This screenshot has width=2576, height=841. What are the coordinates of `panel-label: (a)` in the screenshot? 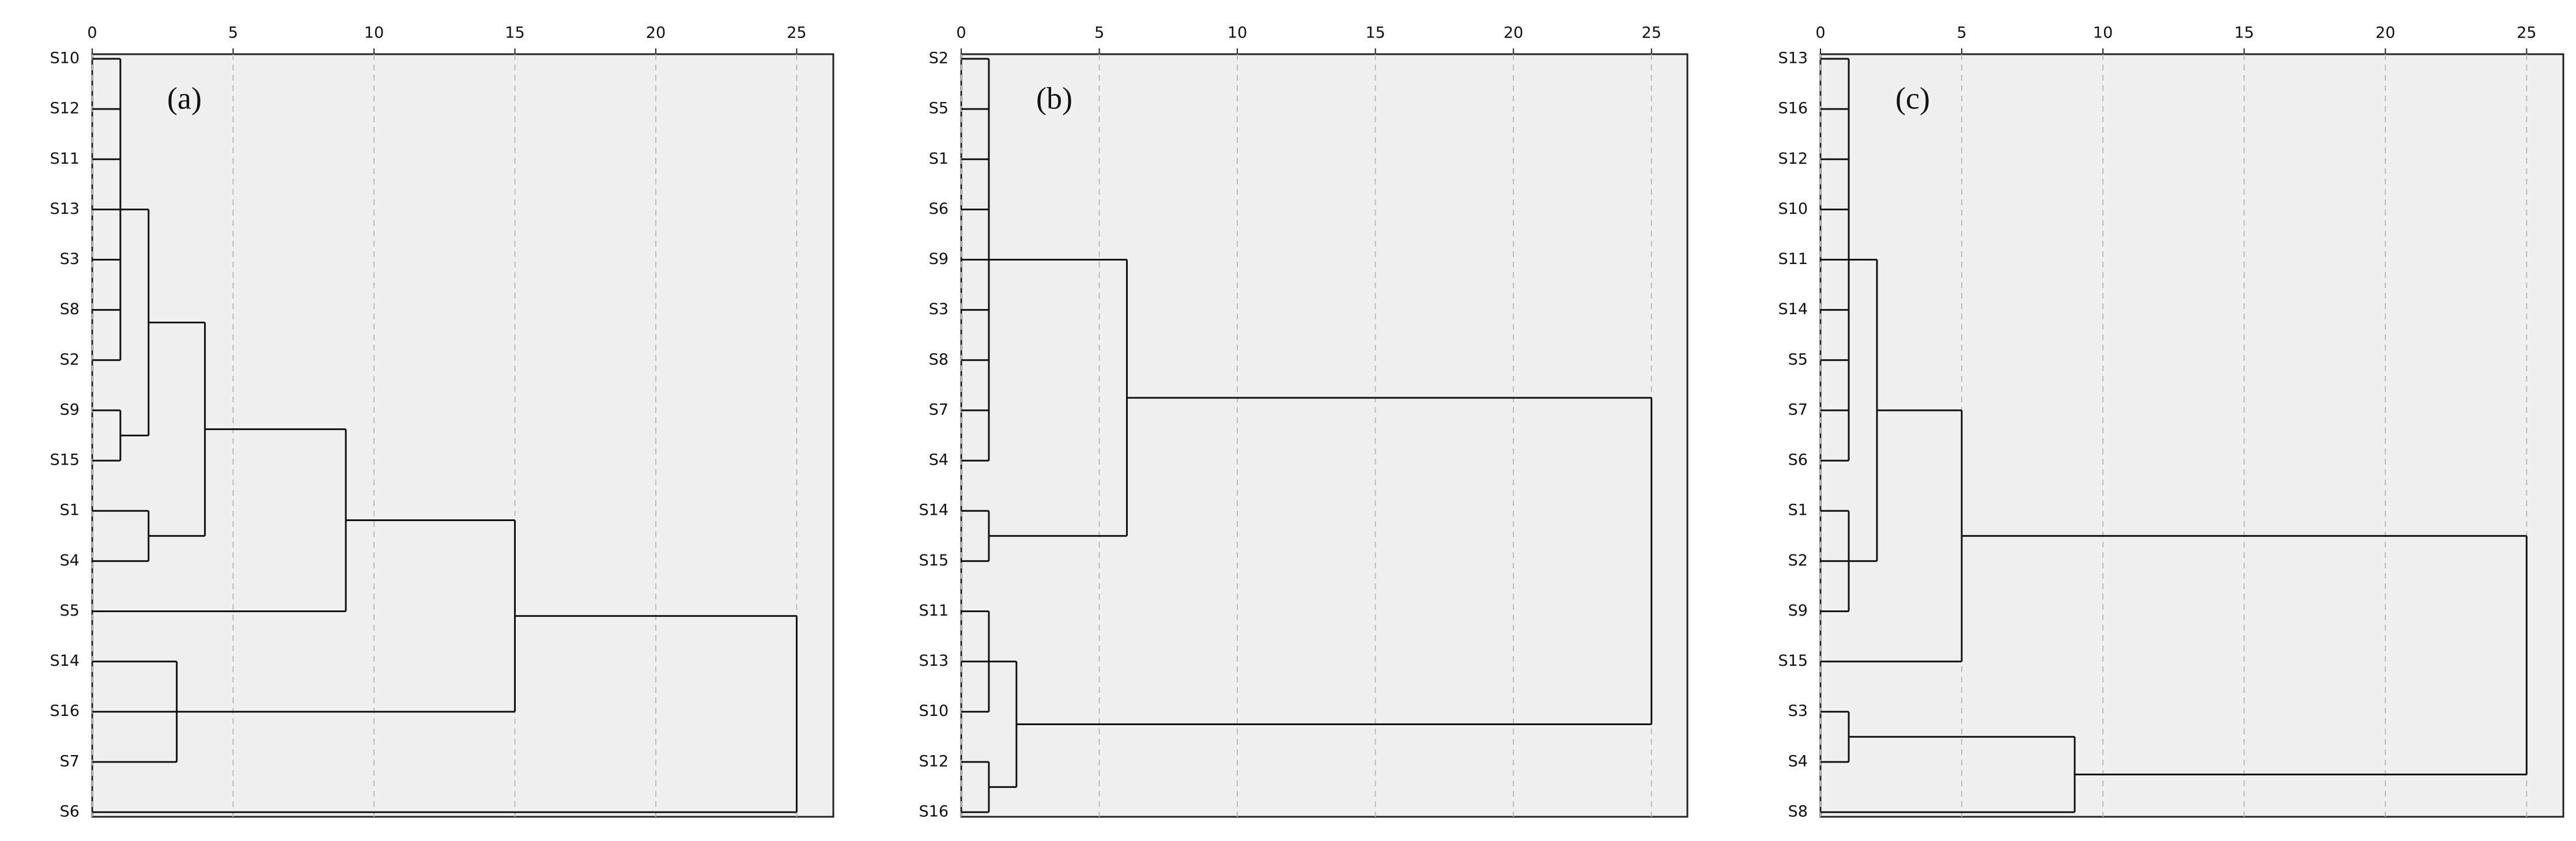 It's located at (184, 98).